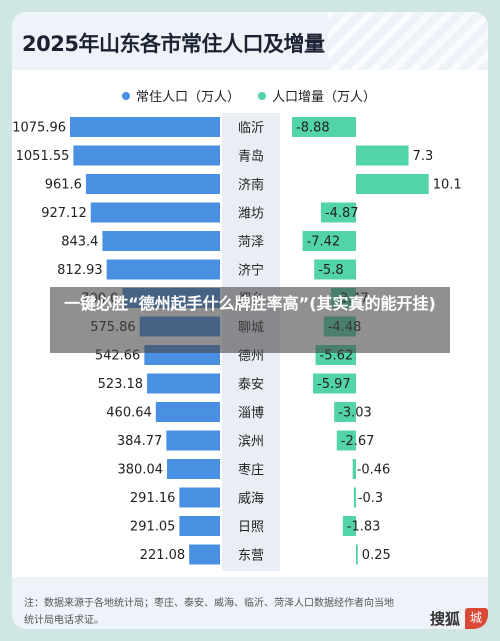  What do you see at coordinates (188, 97) in the screenshot?
I see `legend-population-label: 常住人口（万人）` at bounding box center [188, 97].